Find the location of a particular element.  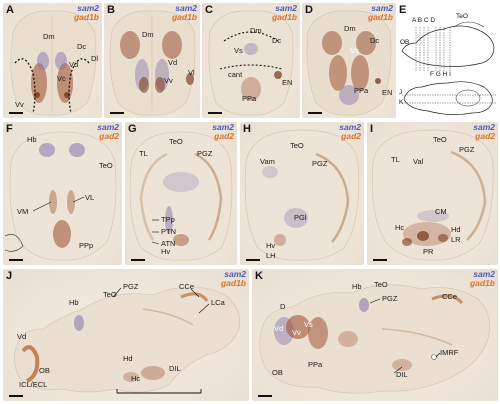

tissue-section-a is located at coordinates (53, 63).